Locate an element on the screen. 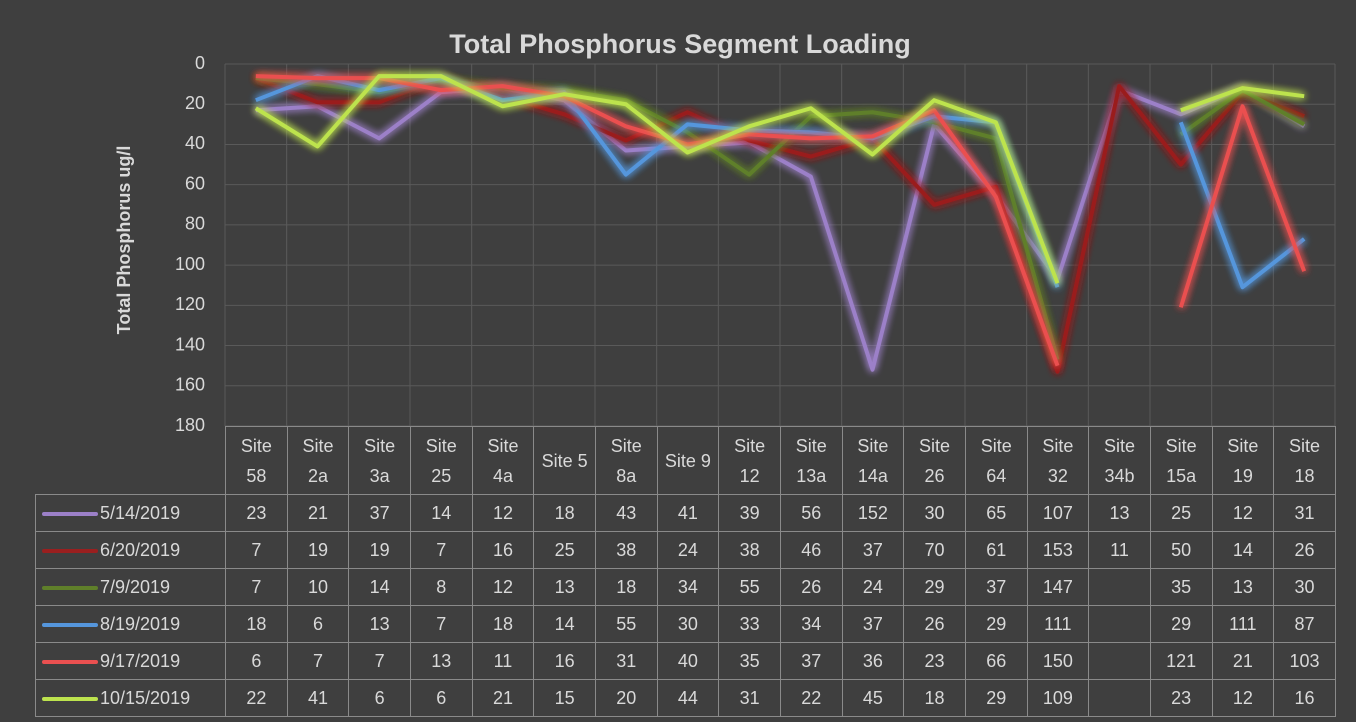  table-cell: 46 is located at coordinates (811, 550).